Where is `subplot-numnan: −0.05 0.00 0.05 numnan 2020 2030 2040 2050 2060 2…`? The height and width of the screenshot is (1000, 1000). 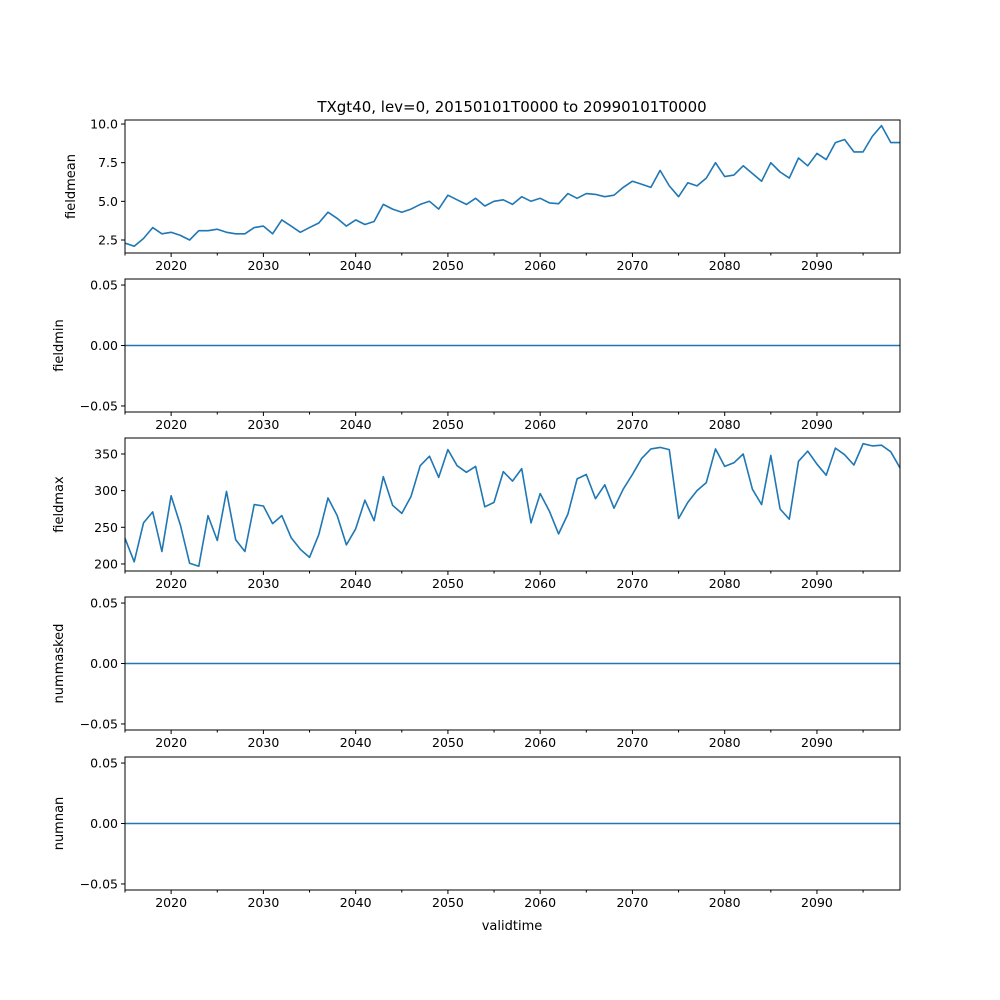 subplot-numnan: −0.05 0.00 0.05 numnan 2020 2030 2040 2050 2060 2… is located at coordinates (476, 833).